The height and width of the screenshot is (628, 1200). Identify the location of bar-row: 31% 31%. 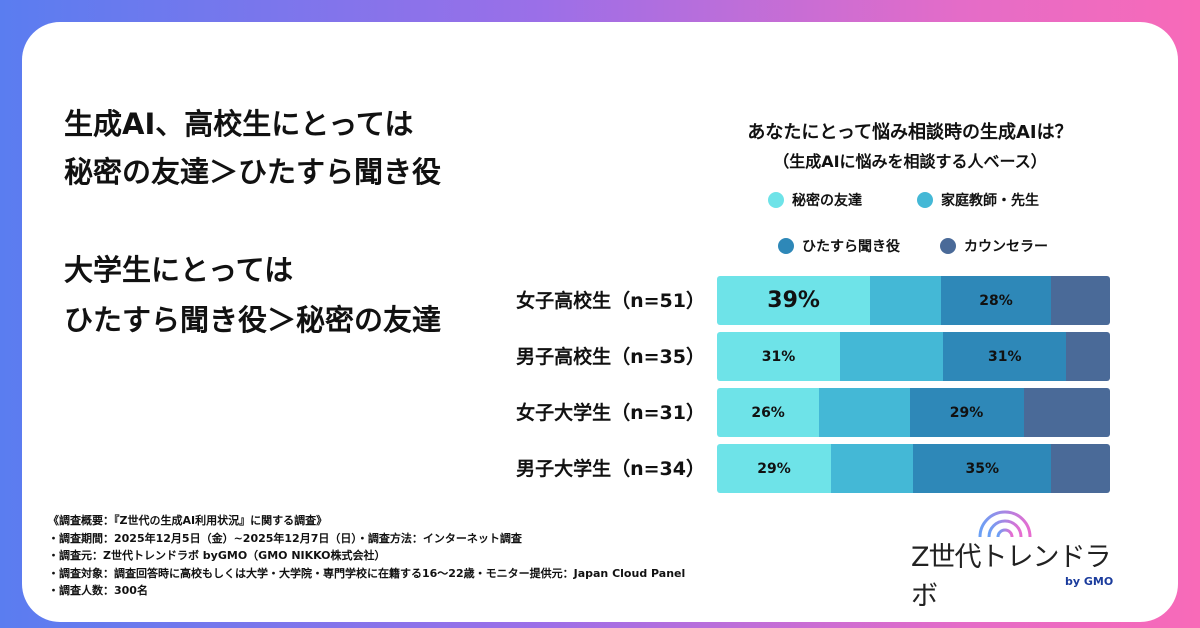
(913, 356).